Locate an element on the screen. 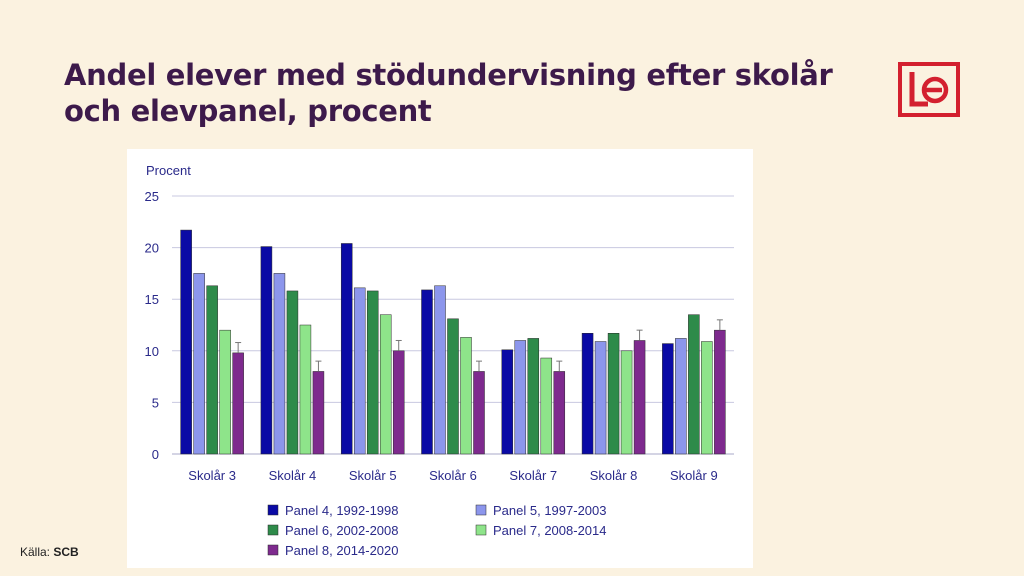  y-tick-label: 20 is located at coordinates (152, 248).